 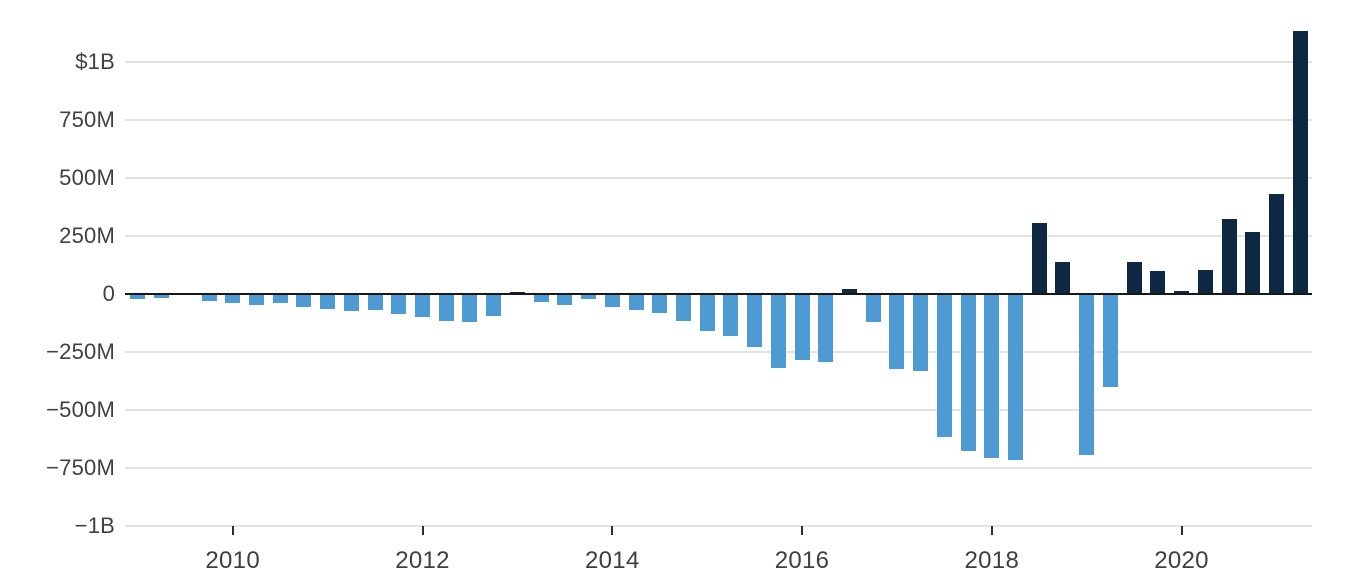 I want to click on bar-q2-2018, so click(x=1015, y=377).